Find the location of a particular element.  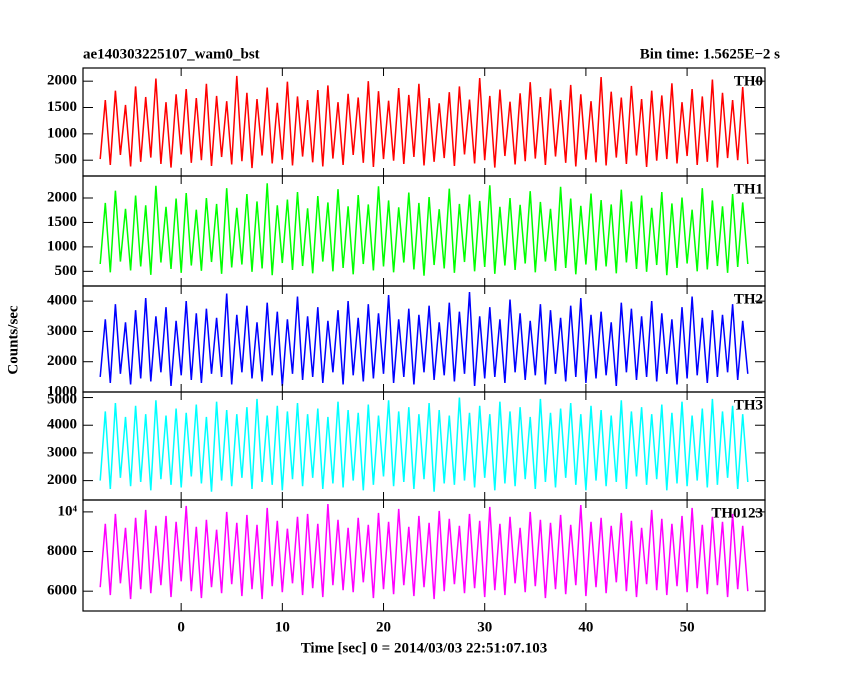

y-tick-label: 5000 is located at coordinates (62, 399).